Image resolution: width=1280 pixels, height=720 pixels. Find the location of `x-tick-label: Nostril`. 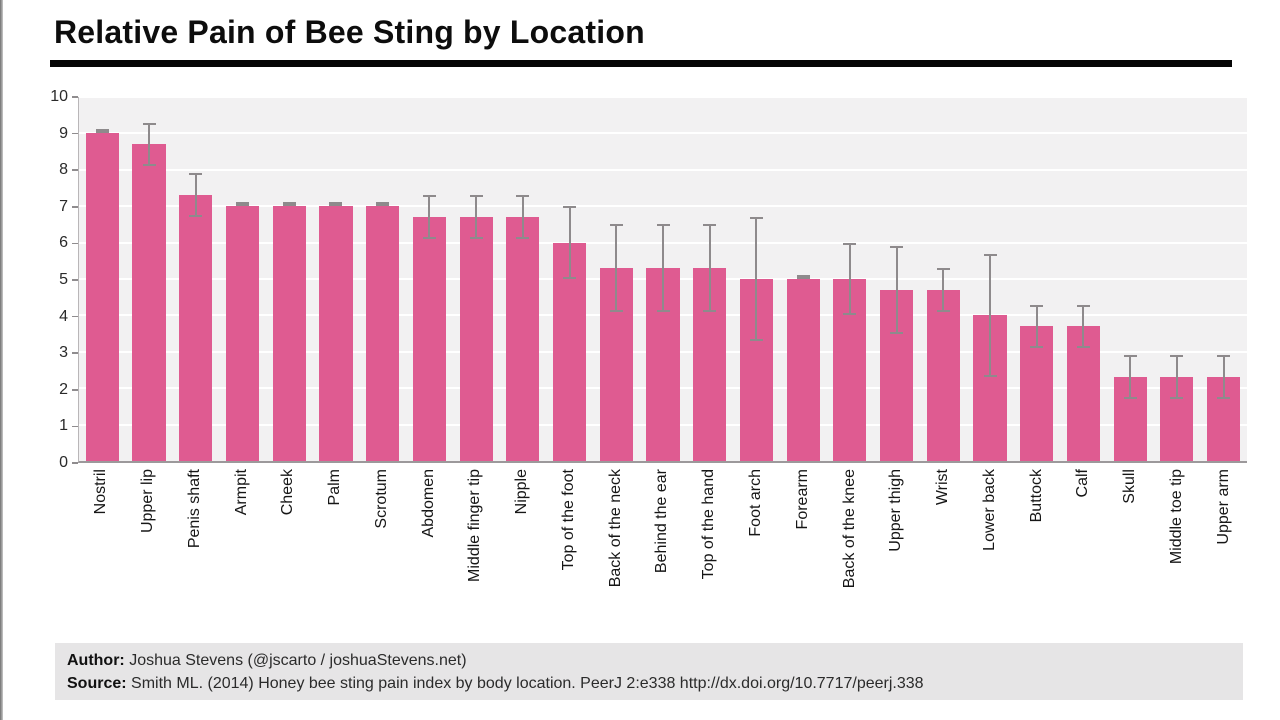

x-tick-label: Nostril is located at coordinates (101, 492).